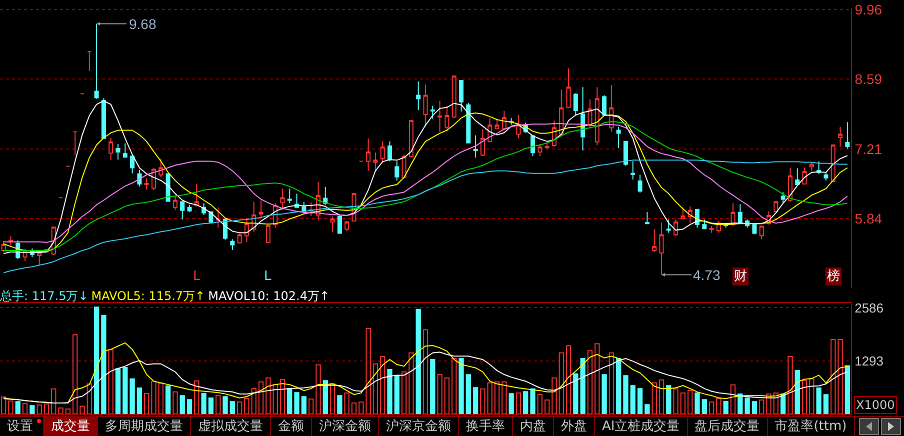  I want to click on y-tick-label: 8.59, so click(868, 78).